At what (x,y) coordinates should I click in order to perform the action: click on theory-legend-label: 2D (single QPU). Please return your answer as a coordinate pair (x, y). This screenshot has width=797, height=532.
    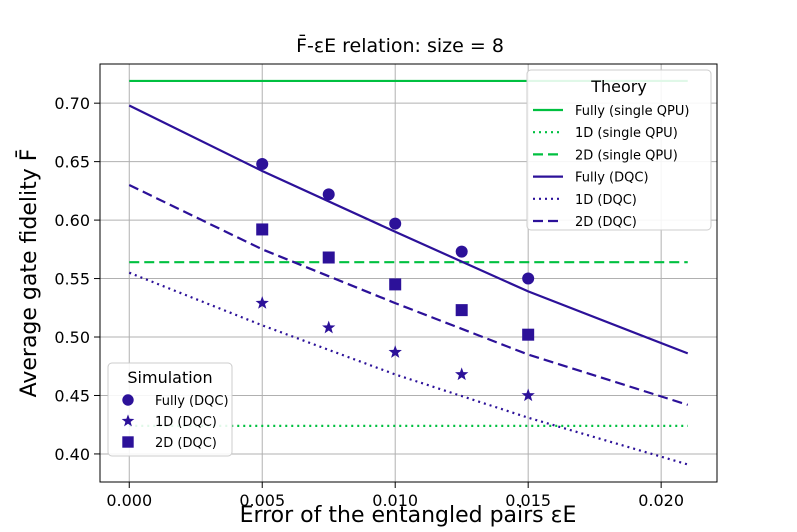
    Looking at the image, I should click on (626, 155).